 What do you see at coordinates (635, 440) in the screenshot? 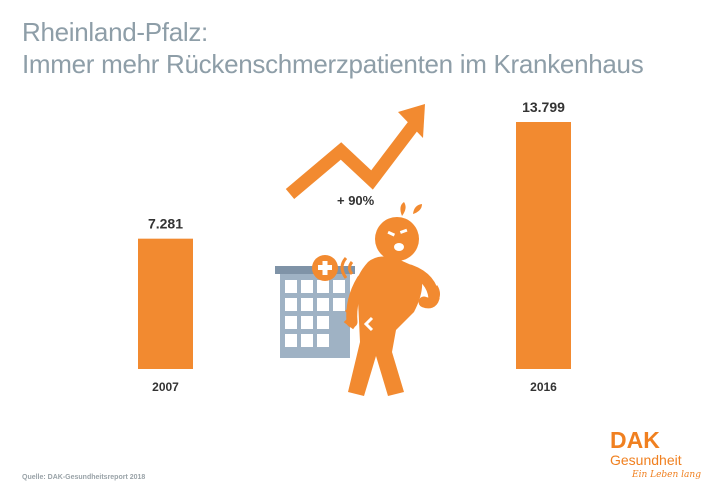
I see `logo-brand: DAK` at bounding box center [635, 440].